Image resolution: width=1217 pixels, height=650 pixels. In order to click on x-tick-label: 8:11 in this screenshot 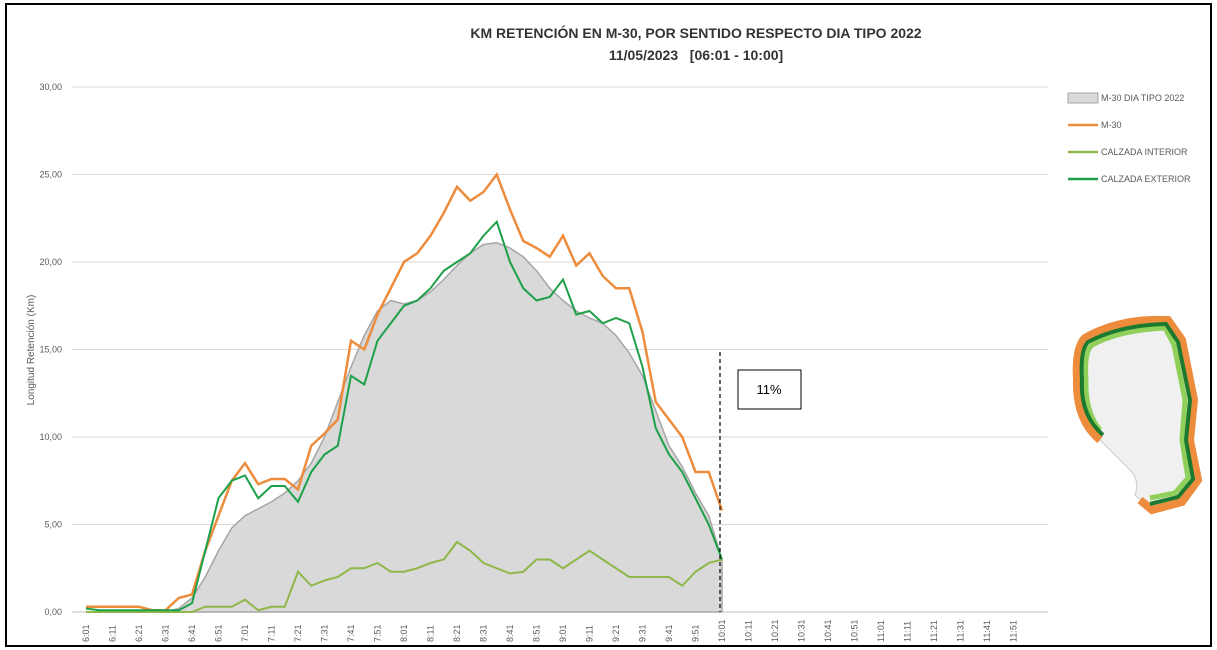, I will do `click(431, 633)`.